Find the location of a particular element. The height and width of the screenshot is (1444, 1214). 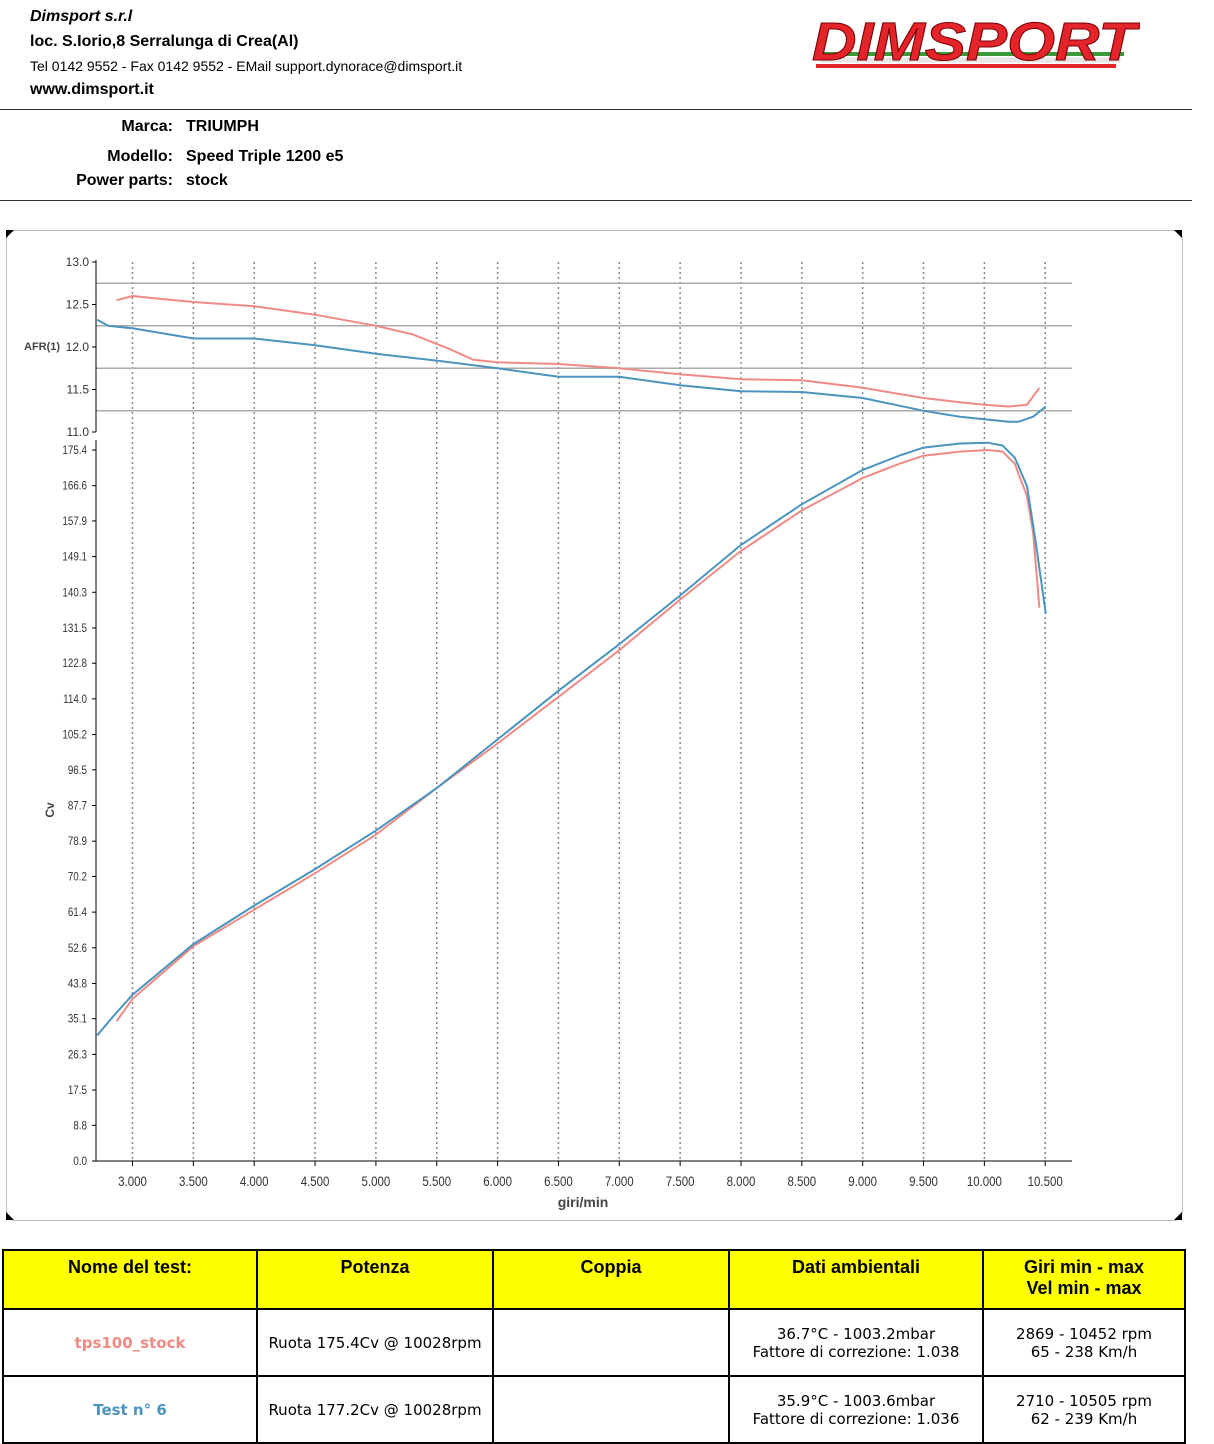

afr-y-tick-label: 11.5 is located at coordinates (78, 390).